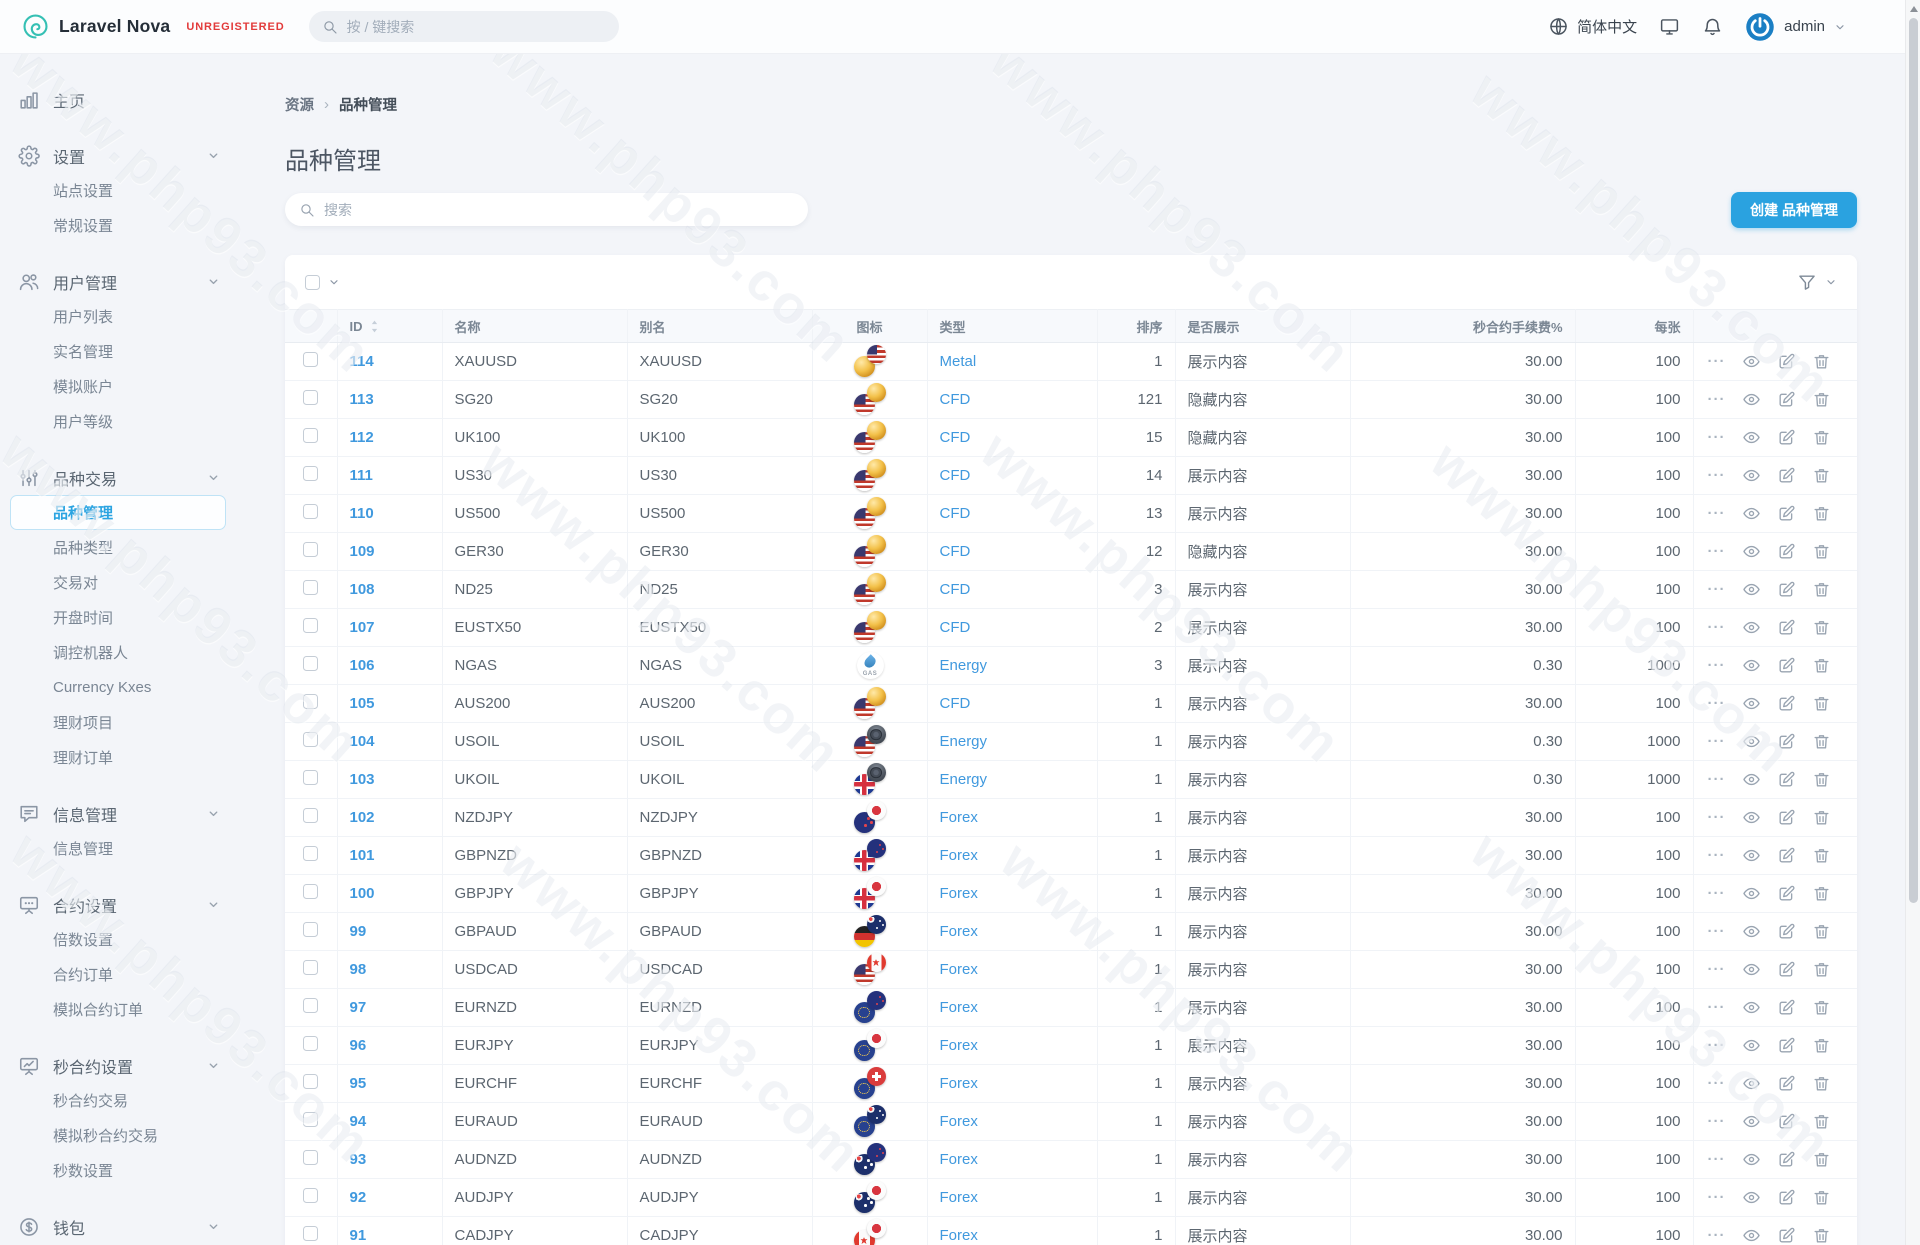 Image resolution: width=1920 pixels, height=1245 pixels. What do you see at coordinates (362, 703) in the screenshot?
I see `row-id-link: 105` at bounding box center [362, 703].